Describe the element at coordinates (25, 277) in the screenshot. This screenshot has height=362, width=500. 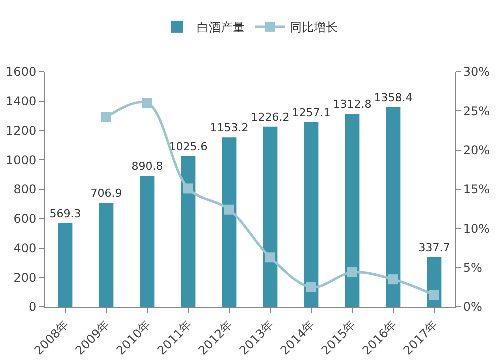
I see `y-tick-label: 200` at that location.